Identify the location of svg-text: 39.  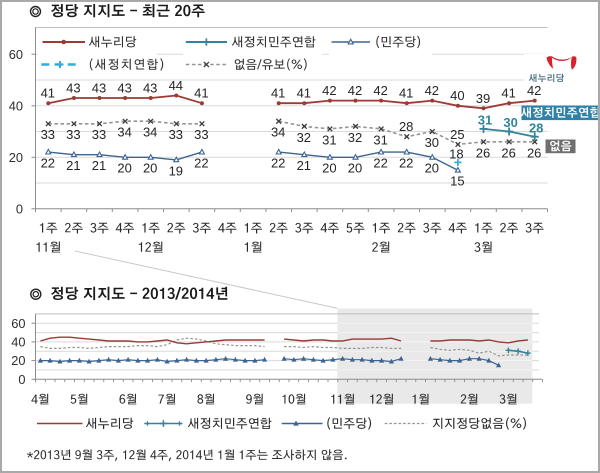
(483, 98).